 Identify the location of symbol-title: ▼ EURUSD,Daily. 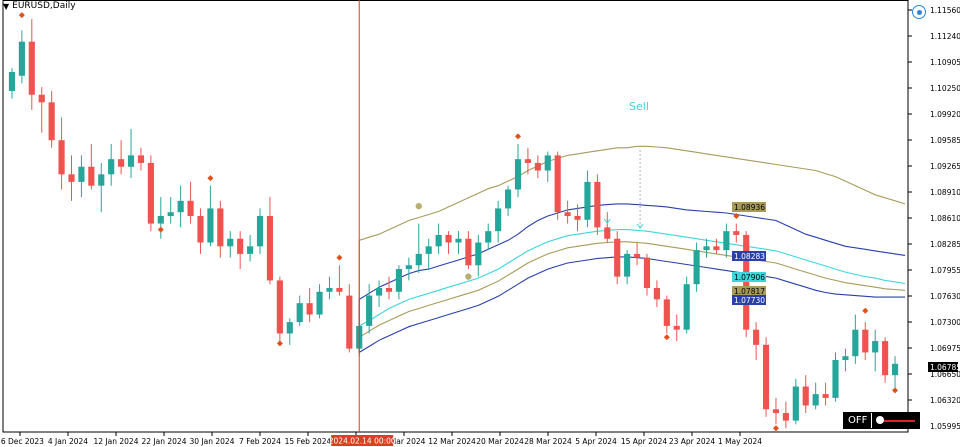
(39, 6).